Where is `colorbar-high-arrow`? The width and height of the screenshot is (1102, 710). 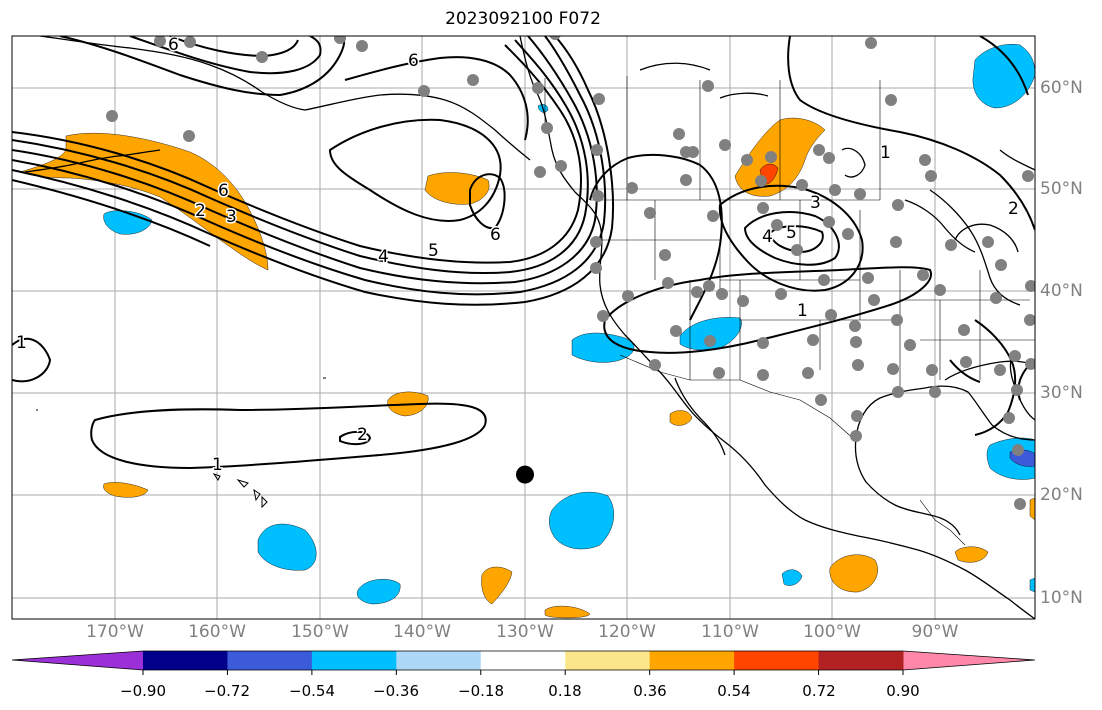 colorbar-high-arrow is located at coordinates (969, 660).